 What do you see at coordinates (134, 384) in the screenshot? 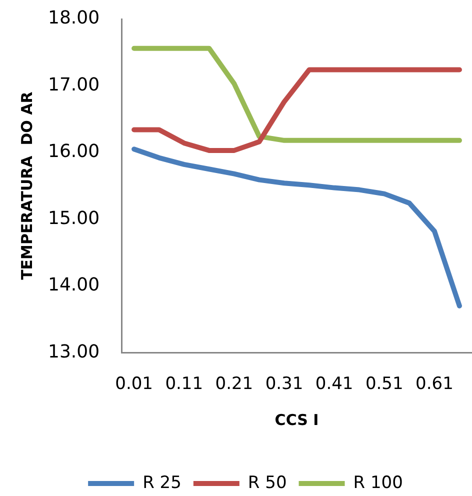
I see `x-tick-label: 0.01` at bounding box center [134, 384].